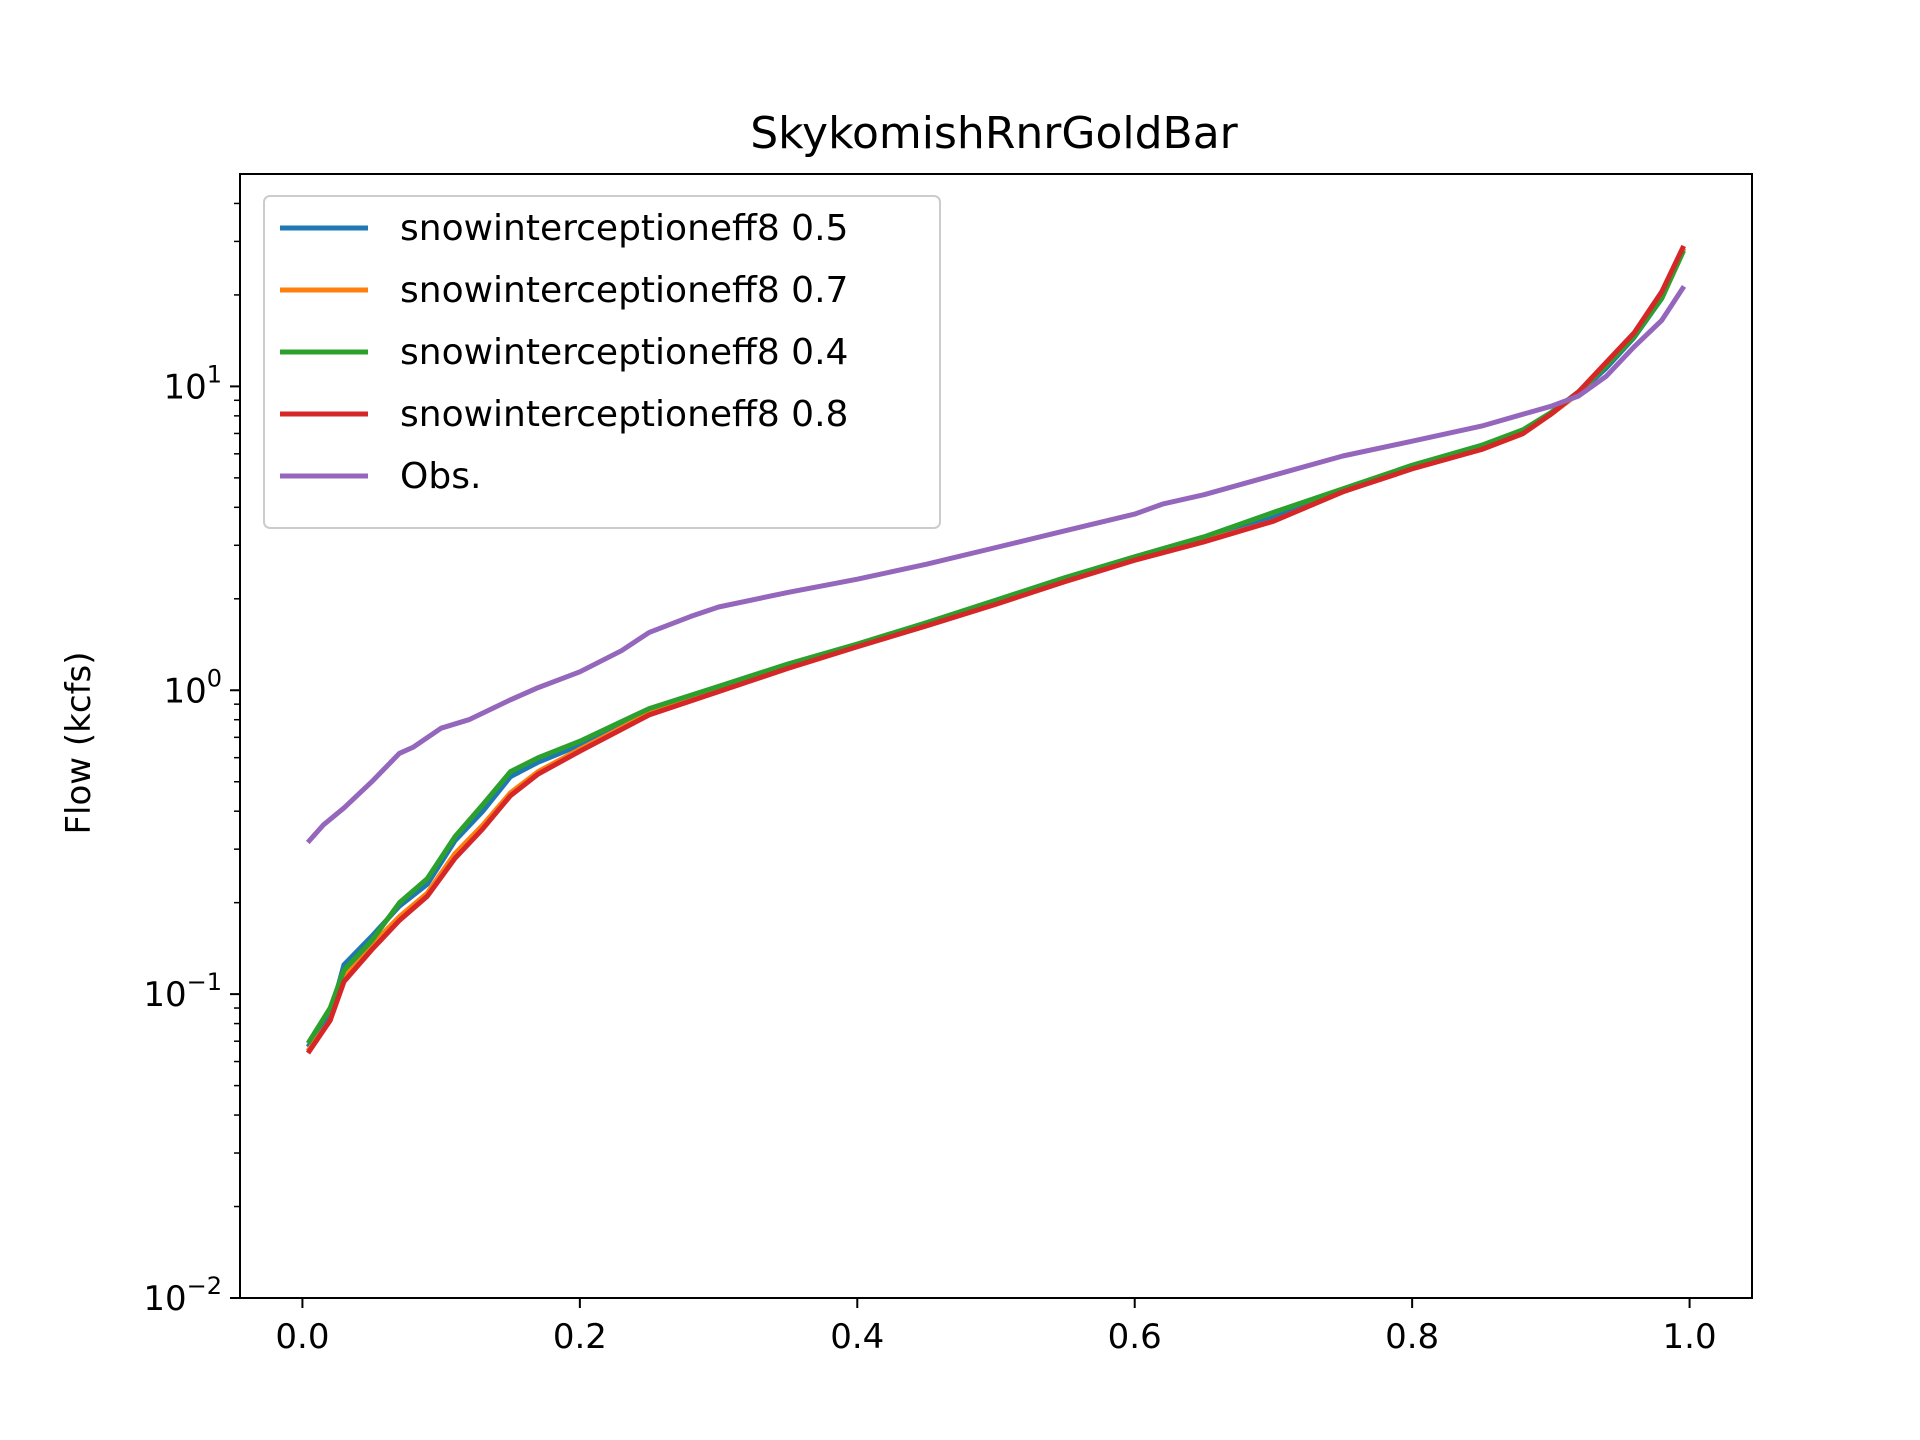 Image resolution: width=1920 pixels, height=1440 pixels. Describe the element at coordinates (192, 383) in the screenshot. I see `y-tick-label: 10¹` at that location.